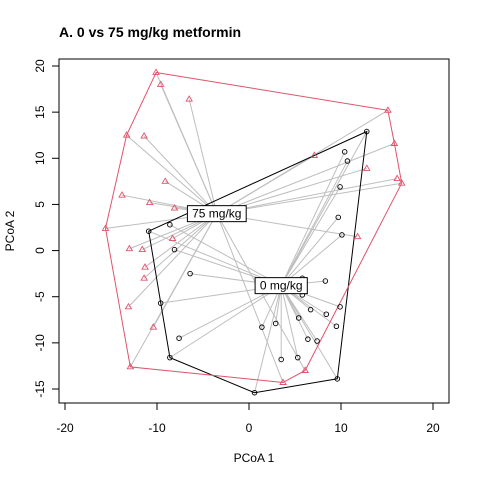  I want to click on y-tick-label: 0, so click(40, 250).